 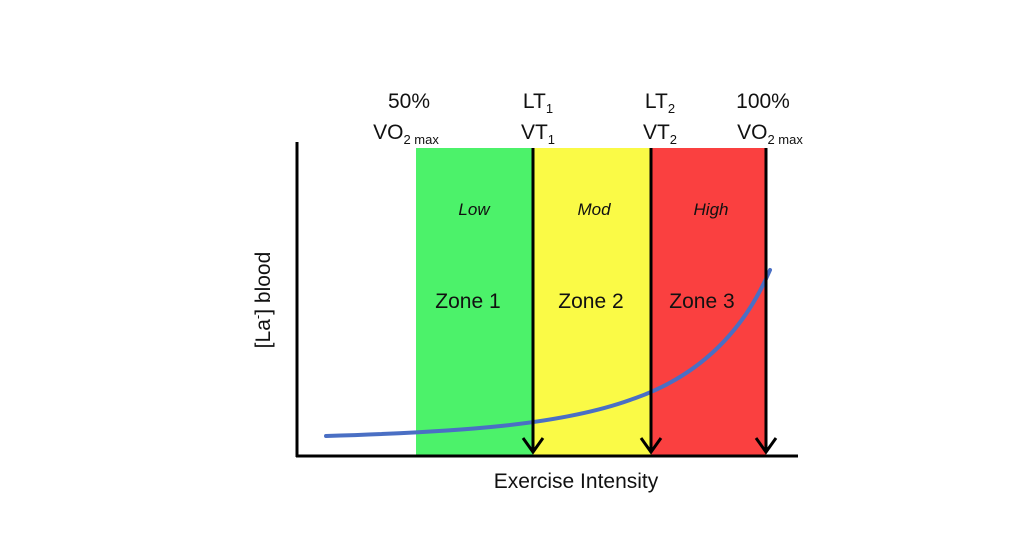 What do you see at coordinates (701, 301) in the screenshot?
I see `zone-3-name: Zone 3` at bounding box center [701, 301].